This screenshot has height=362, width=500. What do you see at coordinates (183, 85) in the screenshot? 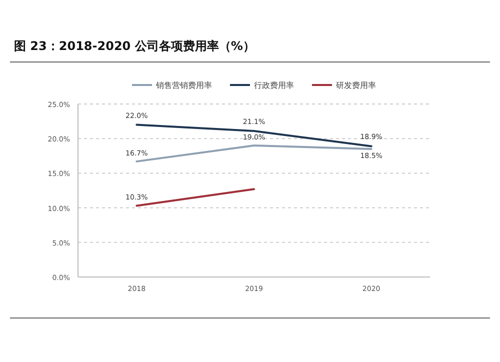
I see `legend-label: 销售营销费用率` at bounding box center [183, 85].